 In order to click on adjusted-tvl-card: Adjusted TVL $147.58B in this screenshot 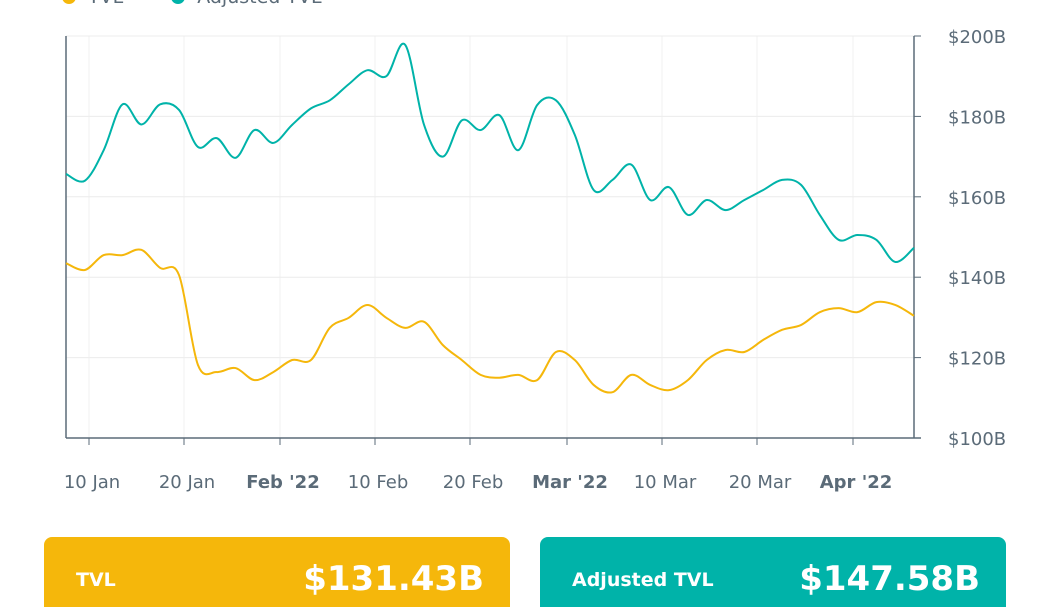, I will do `click(773, 572)`.